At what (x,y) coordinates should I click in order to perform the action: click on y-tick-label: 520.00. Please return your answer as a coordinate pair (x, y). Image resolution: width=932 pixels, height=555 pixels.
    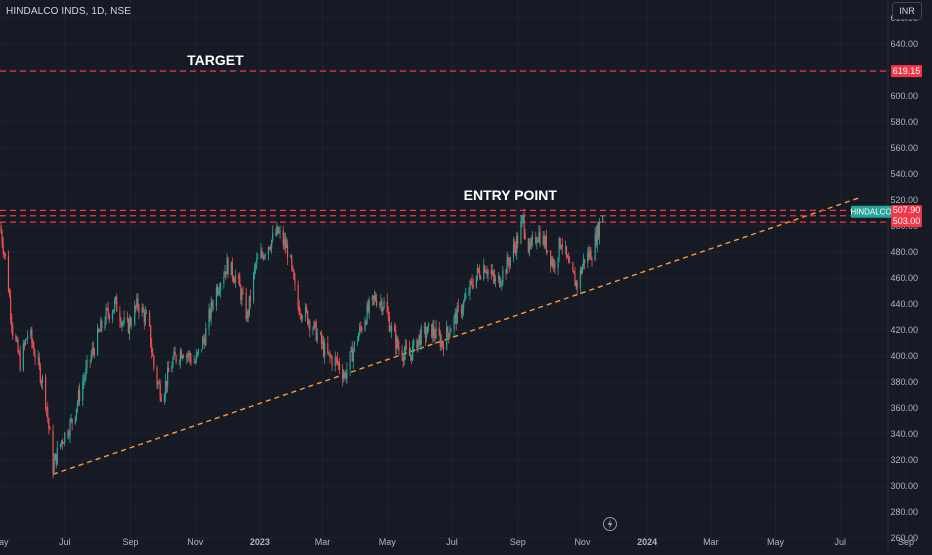
    Looking at the image, I should click on (904, 200).